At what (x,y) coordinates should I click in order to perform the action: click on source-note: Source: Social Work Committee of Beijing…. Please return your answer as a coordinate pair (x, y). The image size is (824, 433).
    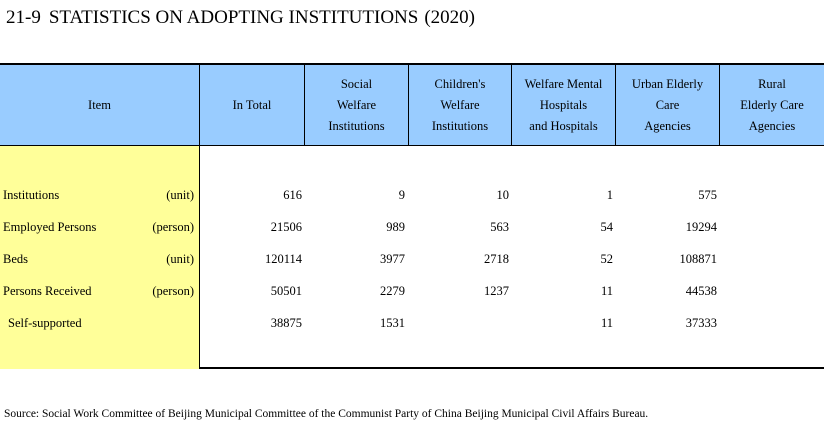
    Looking at the image, I should click on (326, 414).